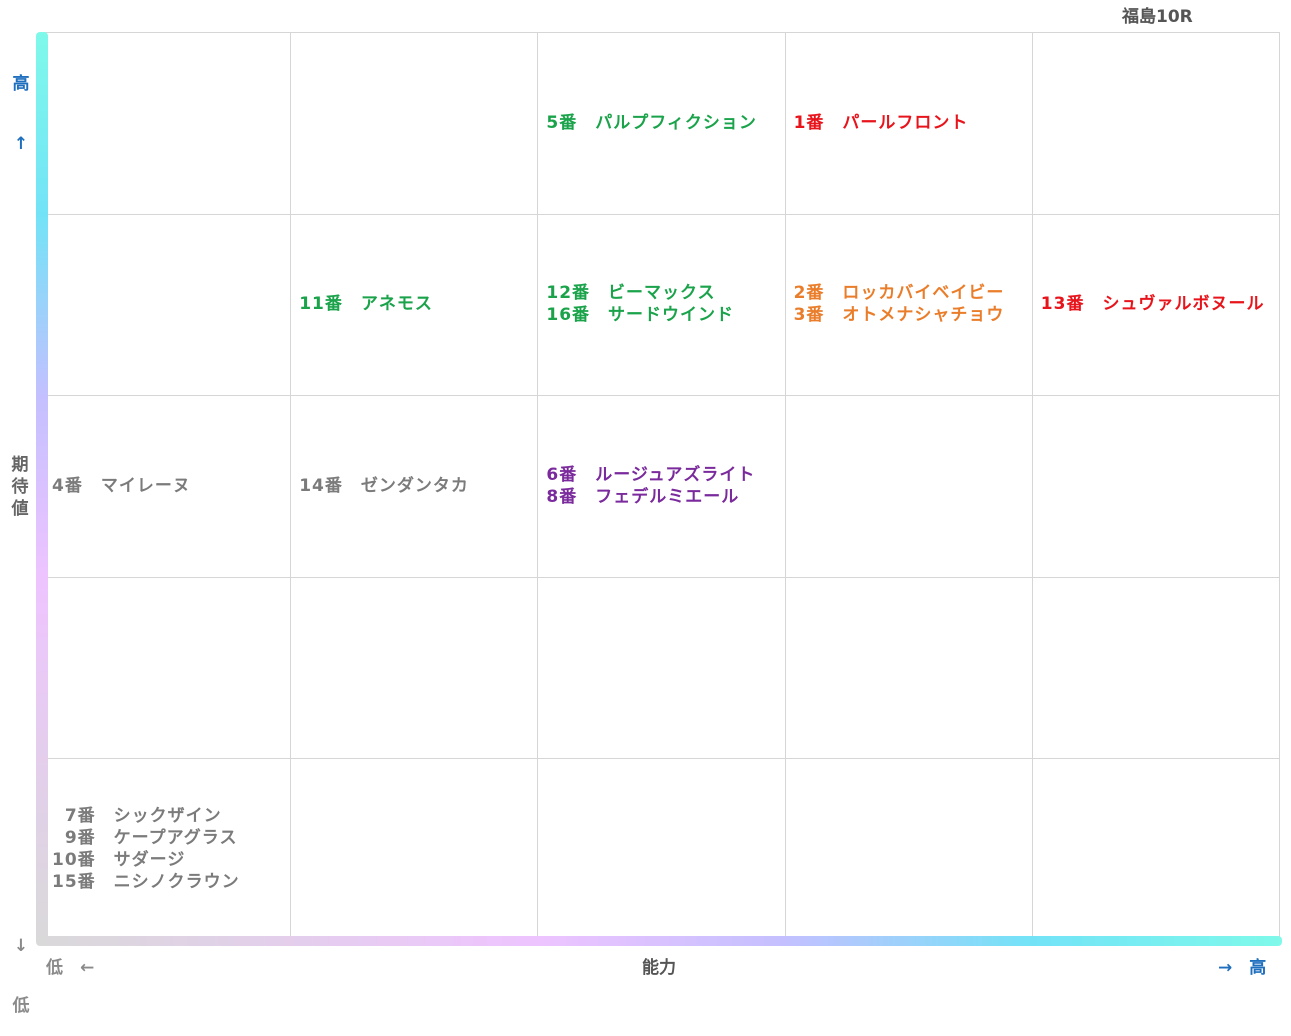 This screenshot has height=1036, width=1291. What do you see at coordinates (651, 474) in the screenshot?
I see `horse-entry: 6番 ルージュアズライト` at bounding box center [651, 474].